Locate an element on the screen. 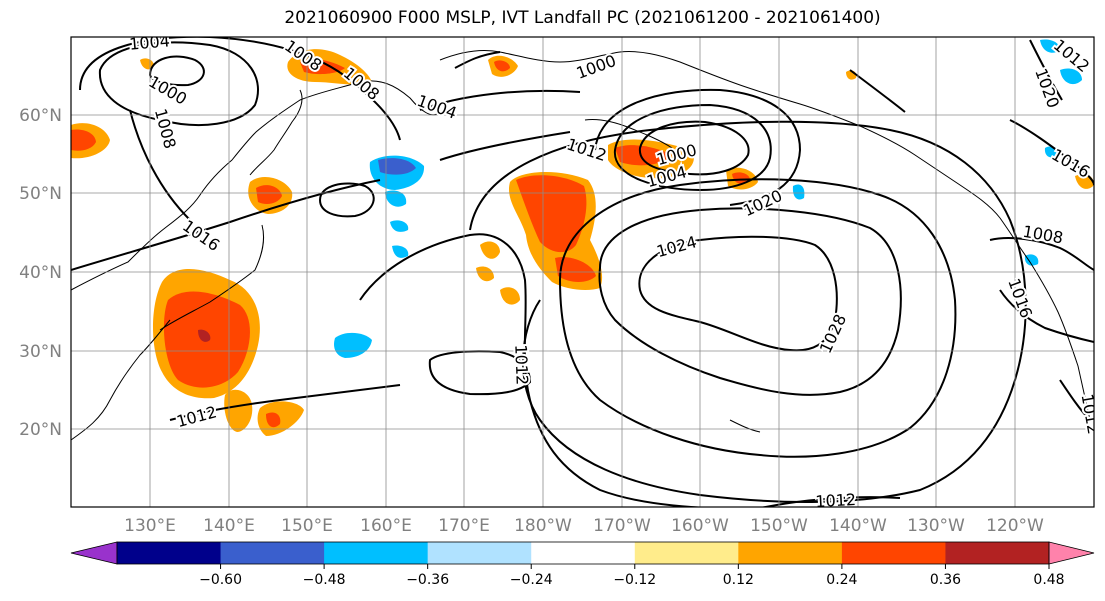  colorbar-extension-high is located at coordinates (1071, 553).